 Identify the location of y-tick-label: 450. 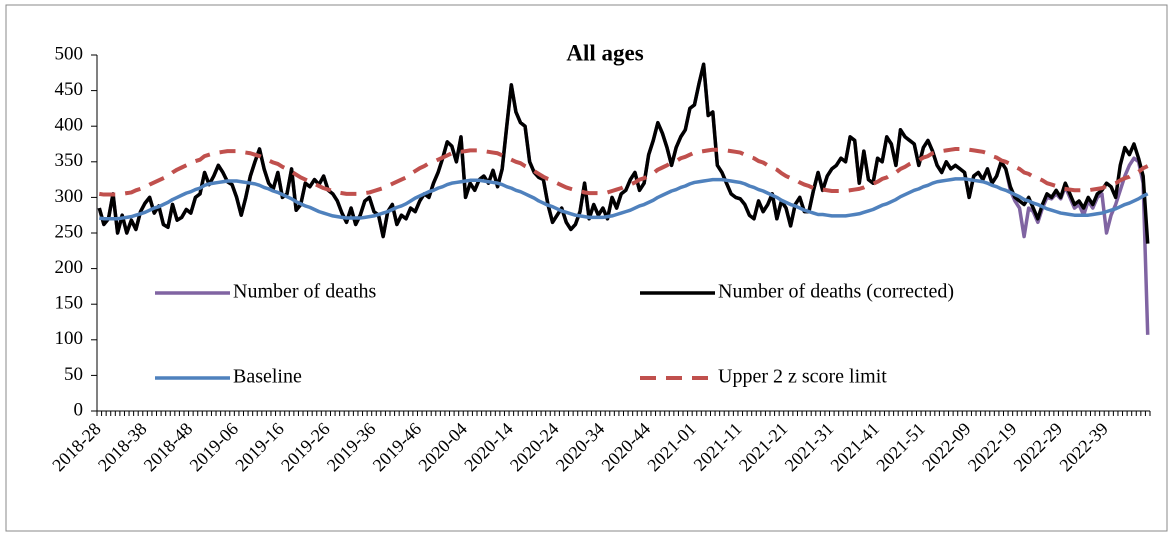
(69, 89).